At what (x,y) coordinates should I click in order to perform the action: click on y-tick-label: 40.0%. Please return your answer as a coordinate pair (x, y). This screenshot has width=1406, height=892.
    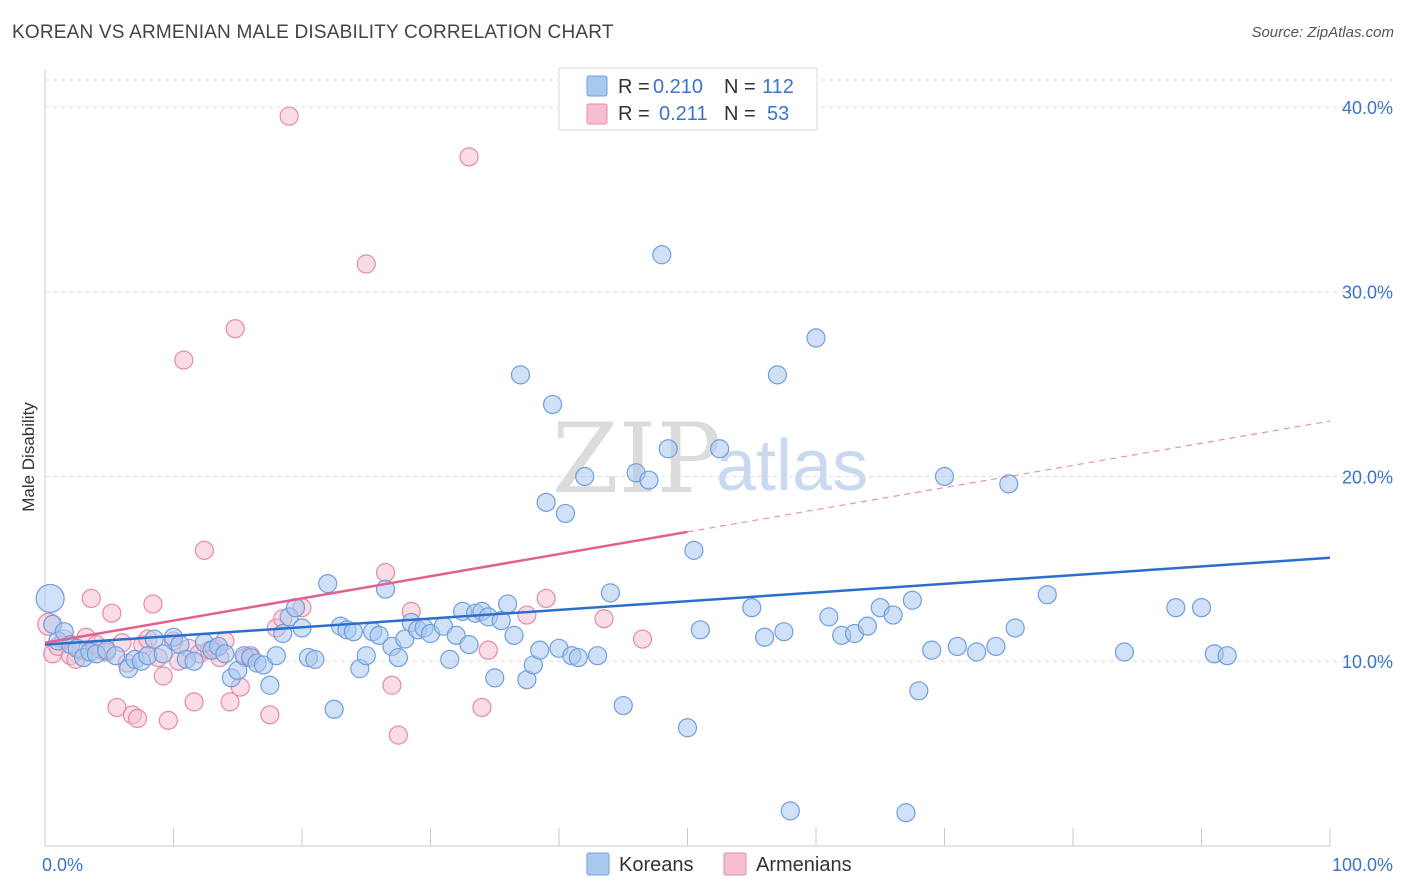
    Looking at the image, I should click on (1367, 108).